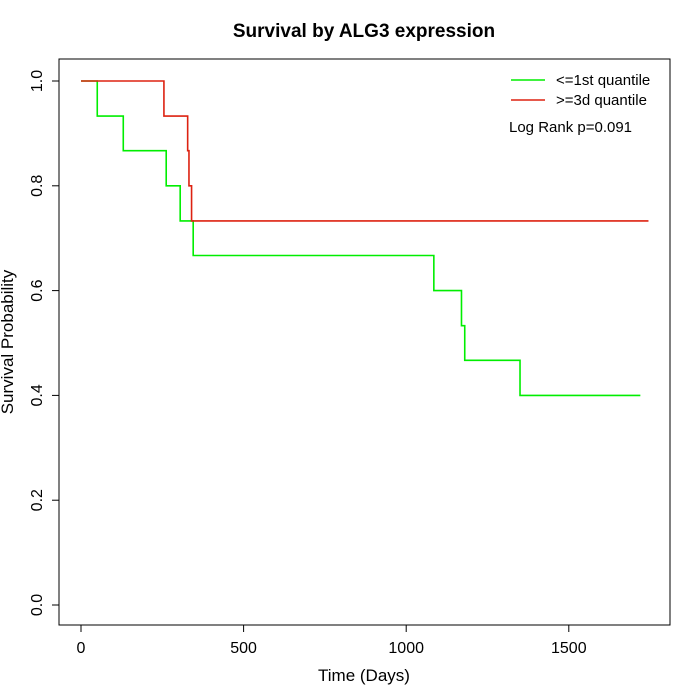  I want to click on chart-title: Survival by ALG3 expression, so click(364, 31).